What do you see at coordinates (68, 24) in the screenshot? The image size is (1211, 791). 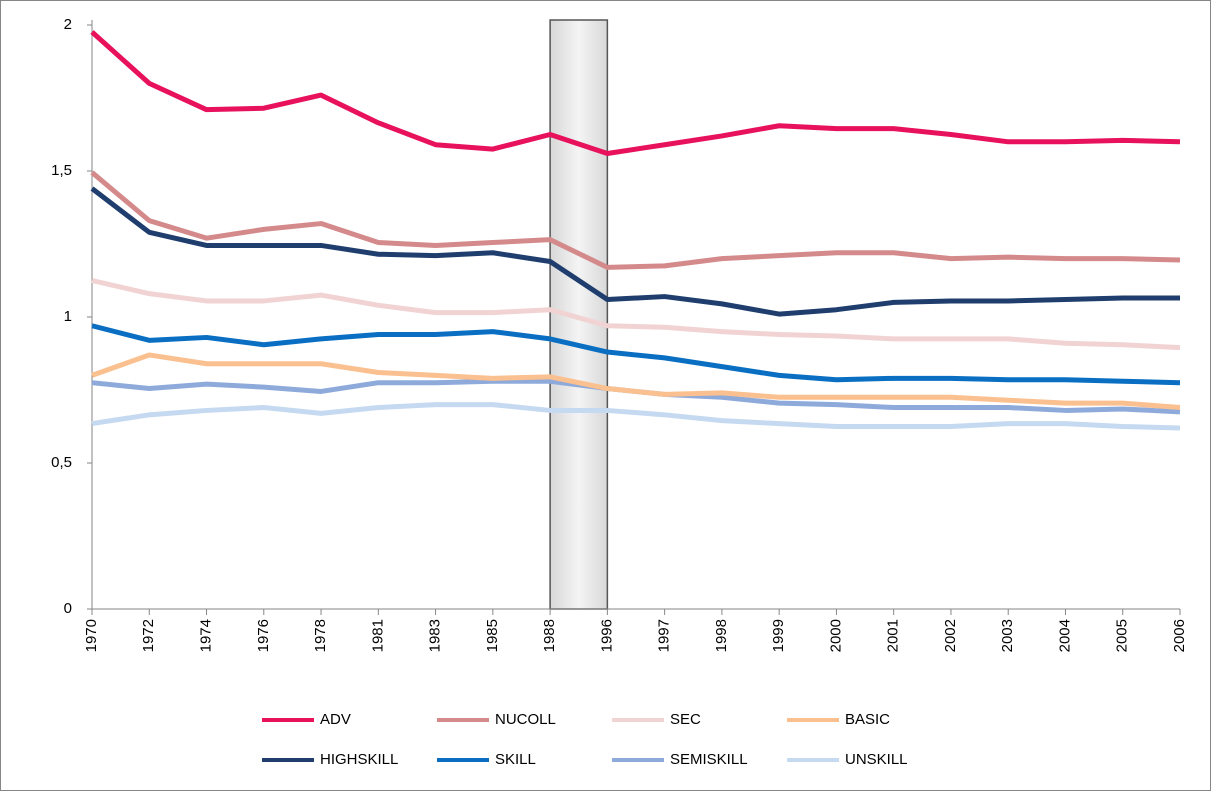 I see `y-tick-label: 2` at bounding box center [68, 24].